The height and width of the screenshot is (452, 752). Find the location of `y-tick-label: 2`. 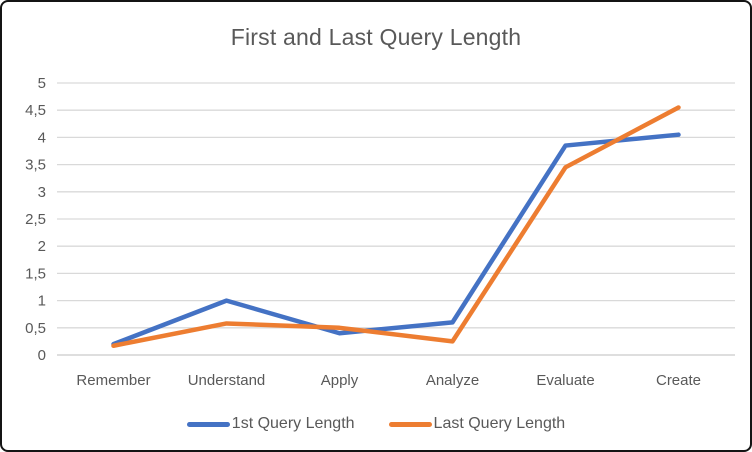

y-tick-label: 2 is located at coordinates (42, 246).